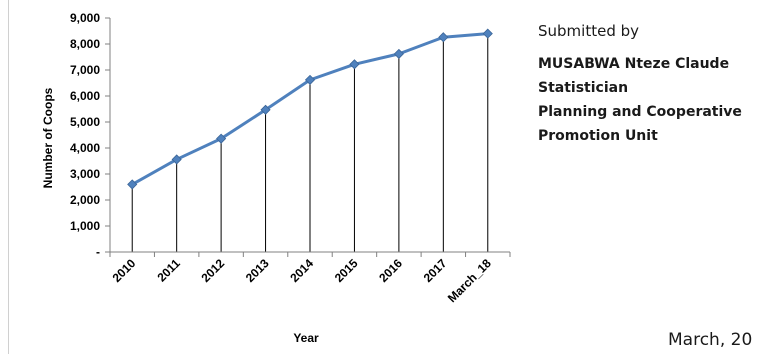  I want to click on x-tick-label: March_18, so click(469, 280).